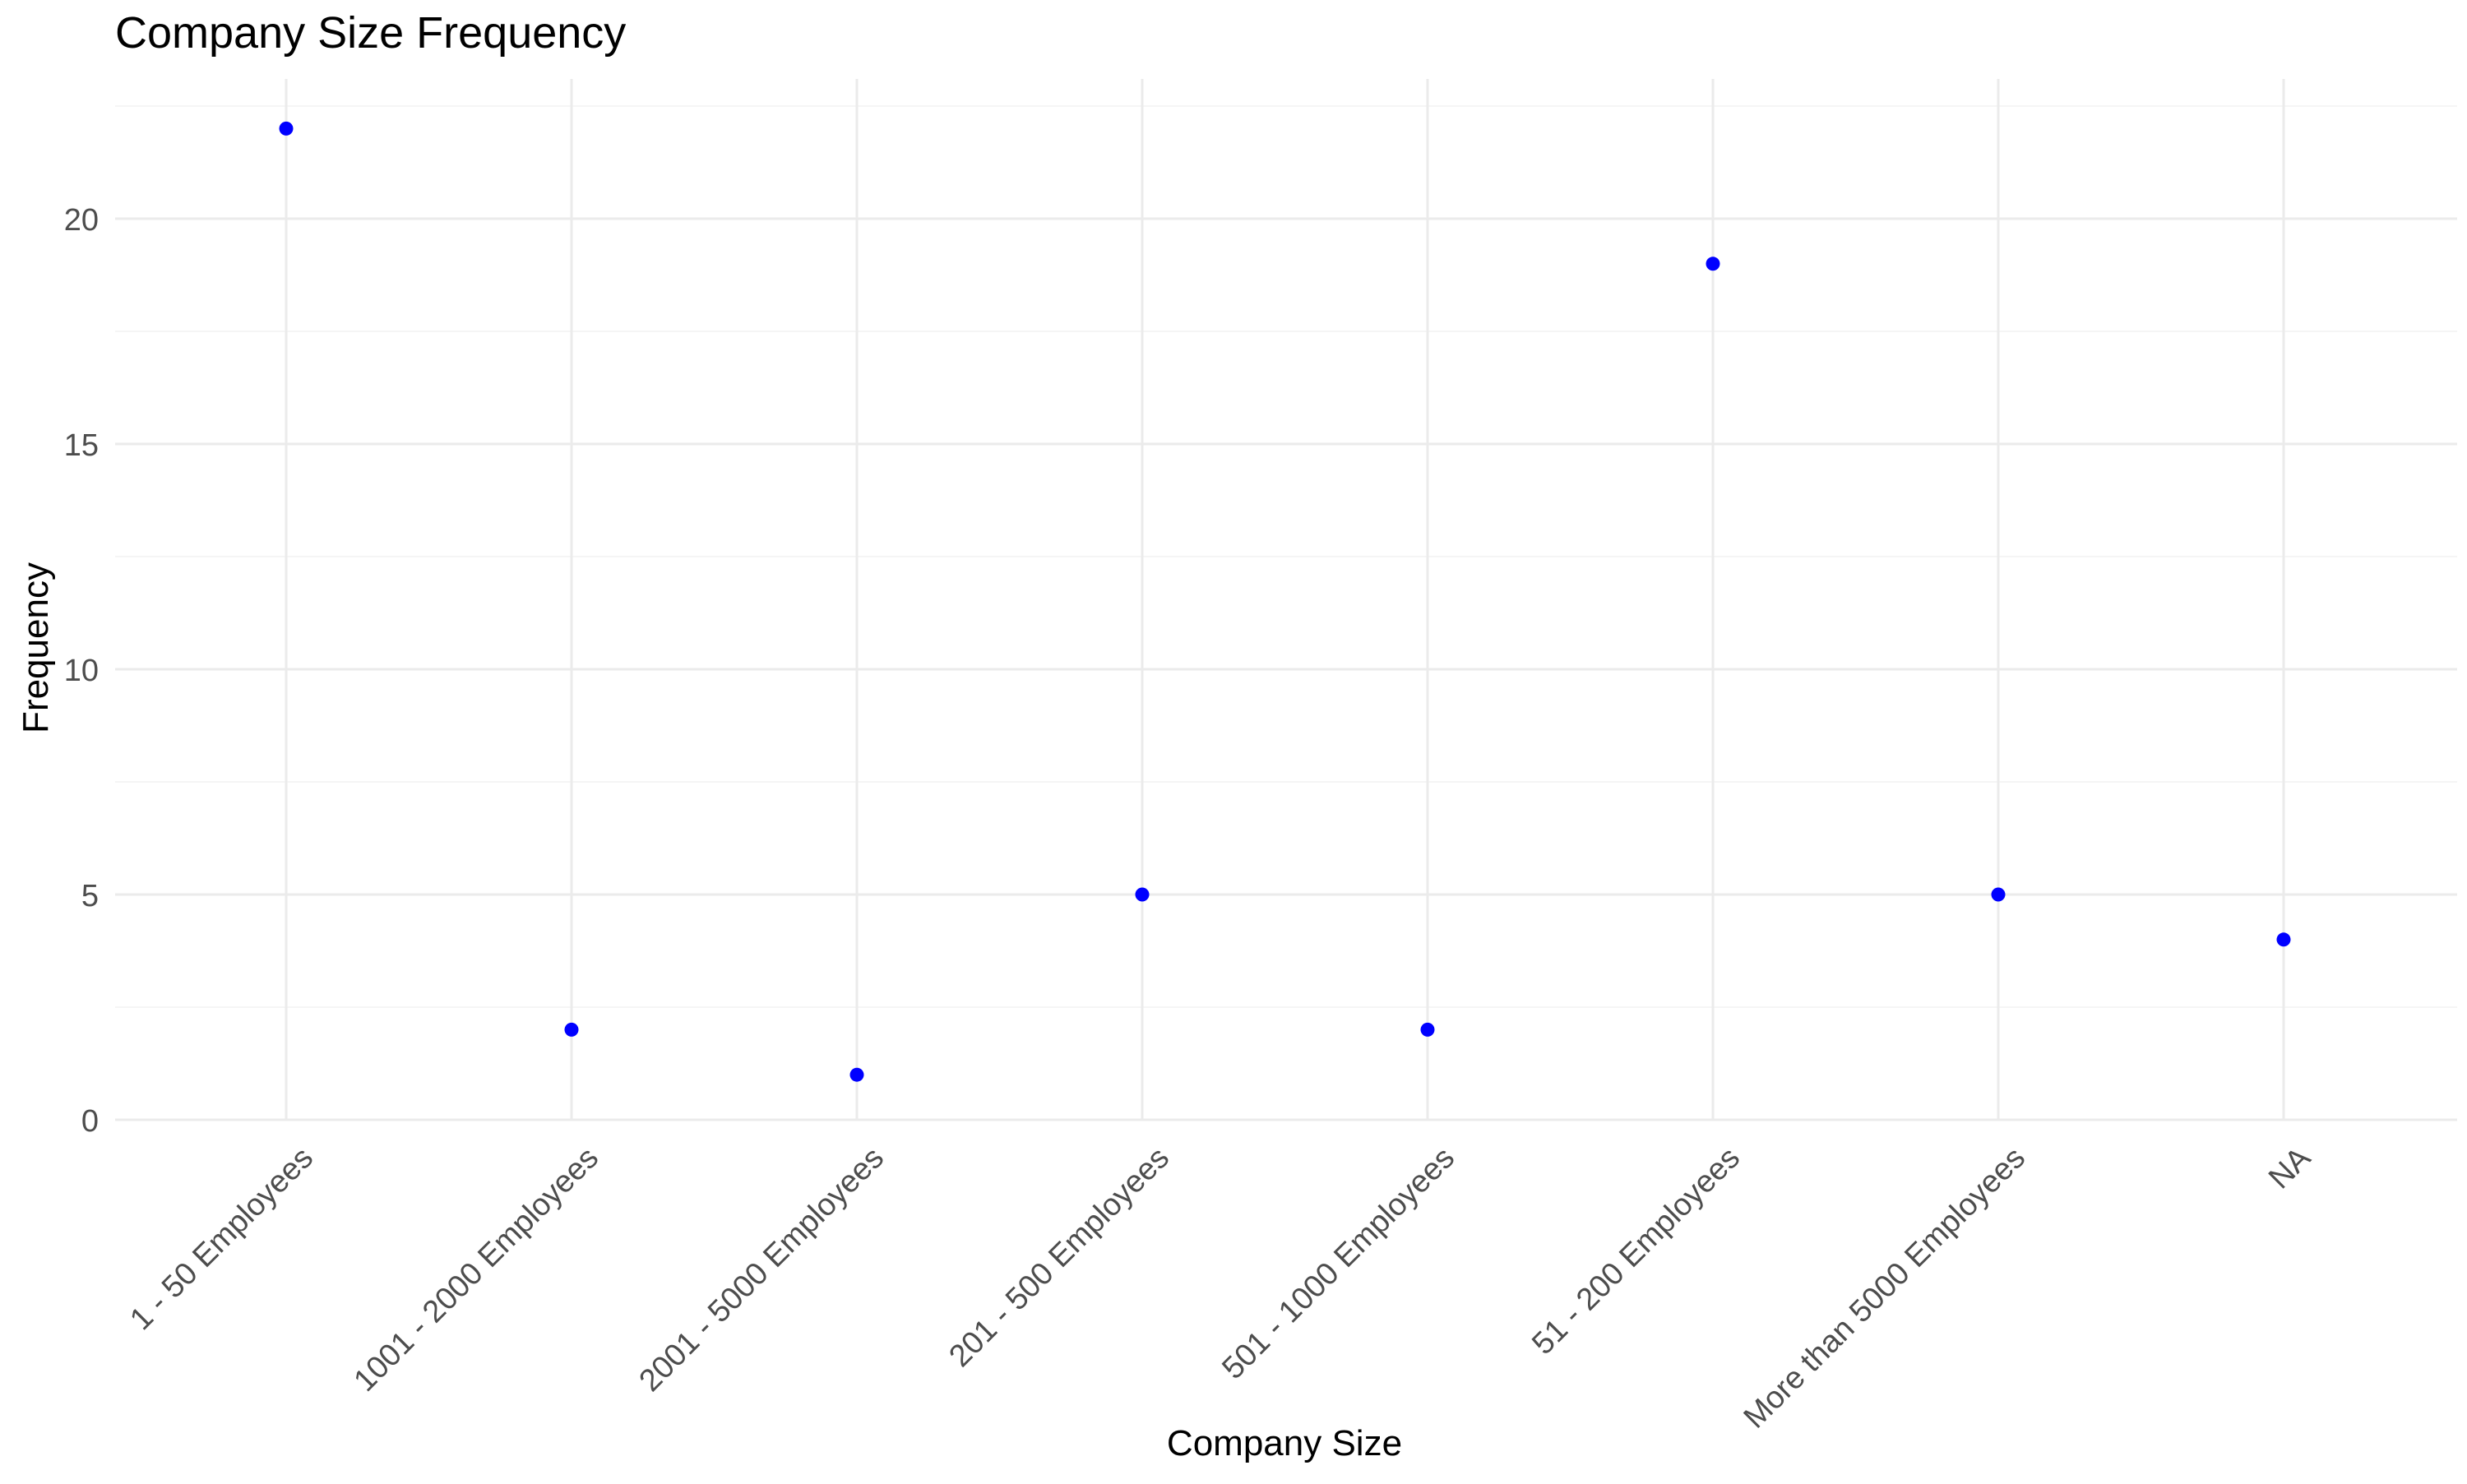 The height and width of the screenshot is (1484, 2467). Describe the element at coordinates (82, 446) in the screenshot. I see `y-tick-label: 15` at that location.